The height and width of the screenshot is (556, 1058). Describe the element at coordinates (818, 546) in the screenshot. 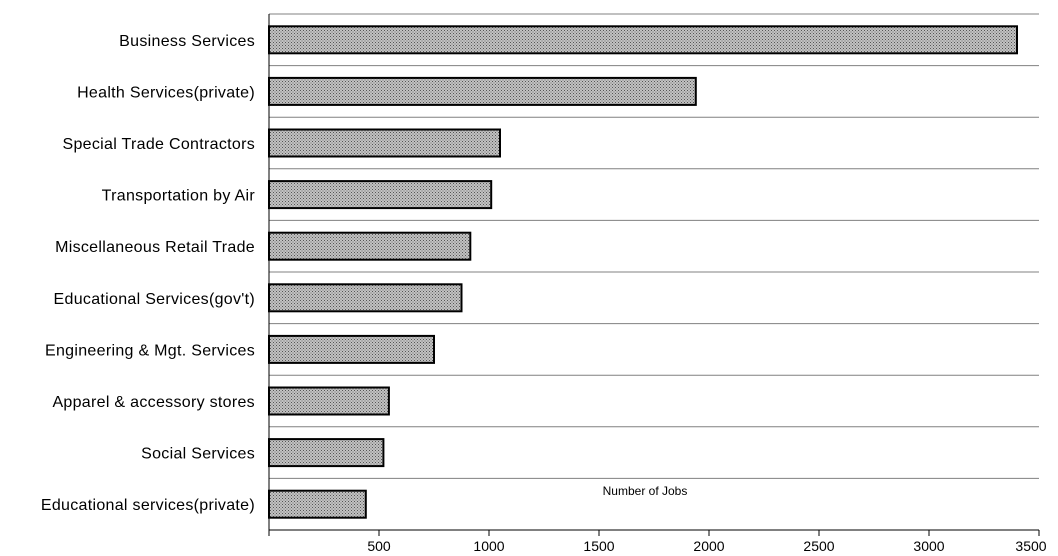

I see `x-tick-label: 2500` at that location.